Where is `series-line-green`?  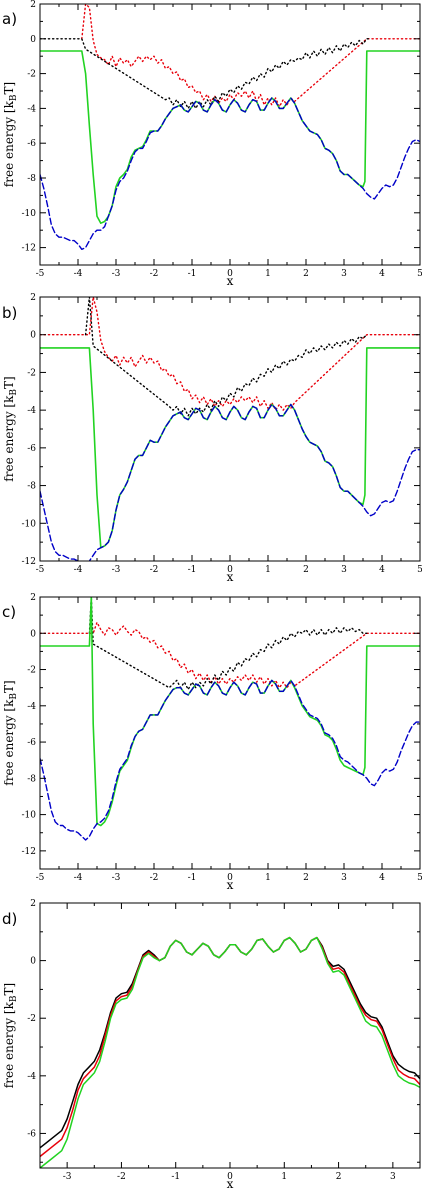
series-line-green is located at coordinates (230, 137).